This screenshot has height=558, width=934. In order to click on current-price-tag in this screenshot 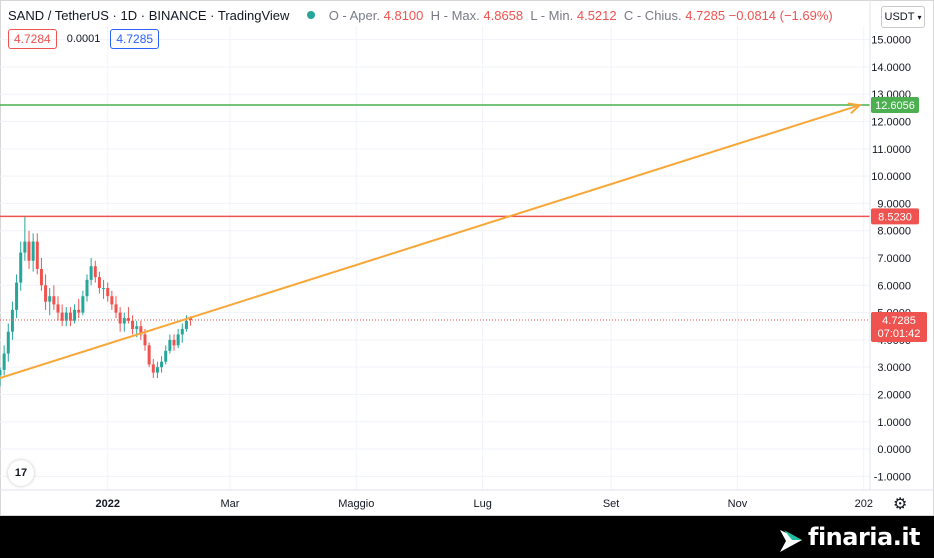, I will do `click(899, 326)`.